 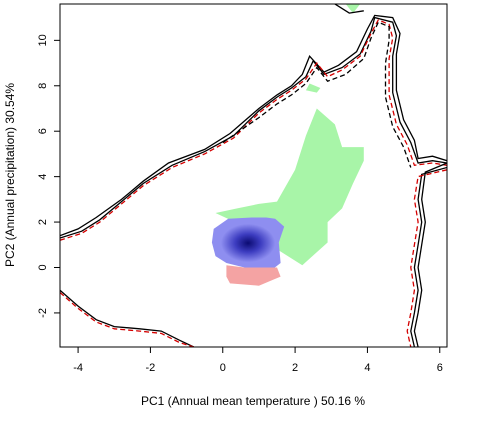 I want to click on x-axis: -4 -2 0 2 4 6, so click(x=258, y=360).